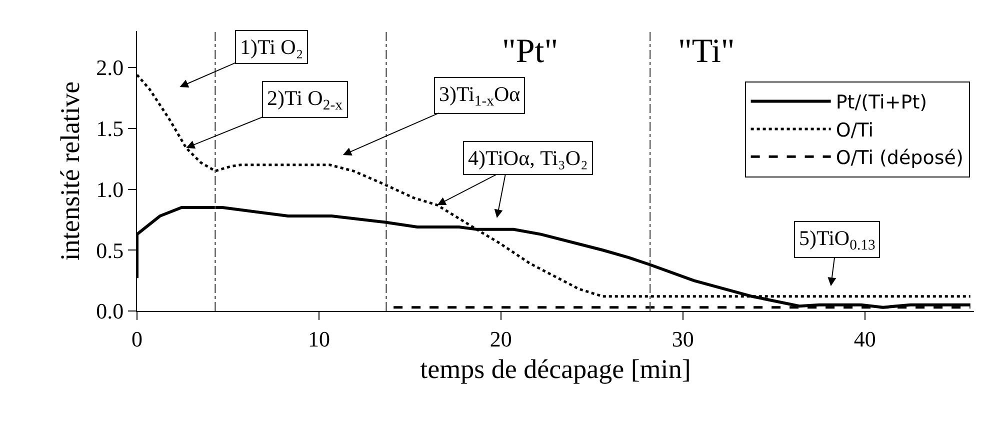 The width and height of the screenshot is (997, 421). I want to click on x-tick-label: 40, so click(865, 339).